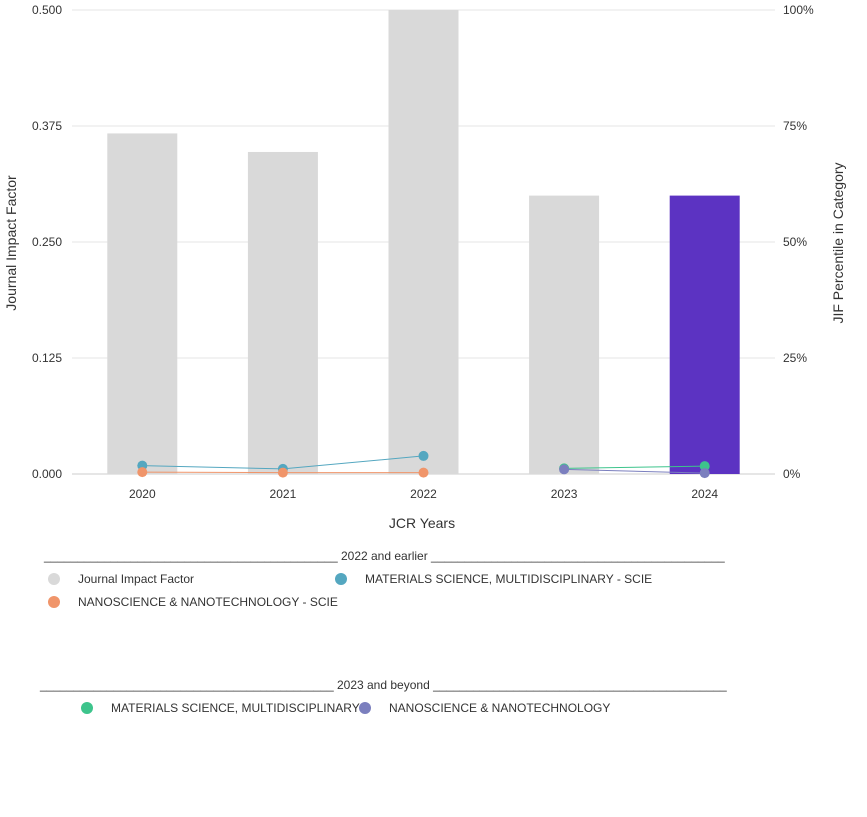 This screenshot has height=817, width=867. What do you see at coordinates (564, 469) in the screenshot?
I see `series-point-3-2023` at bounding box center [564, 469].